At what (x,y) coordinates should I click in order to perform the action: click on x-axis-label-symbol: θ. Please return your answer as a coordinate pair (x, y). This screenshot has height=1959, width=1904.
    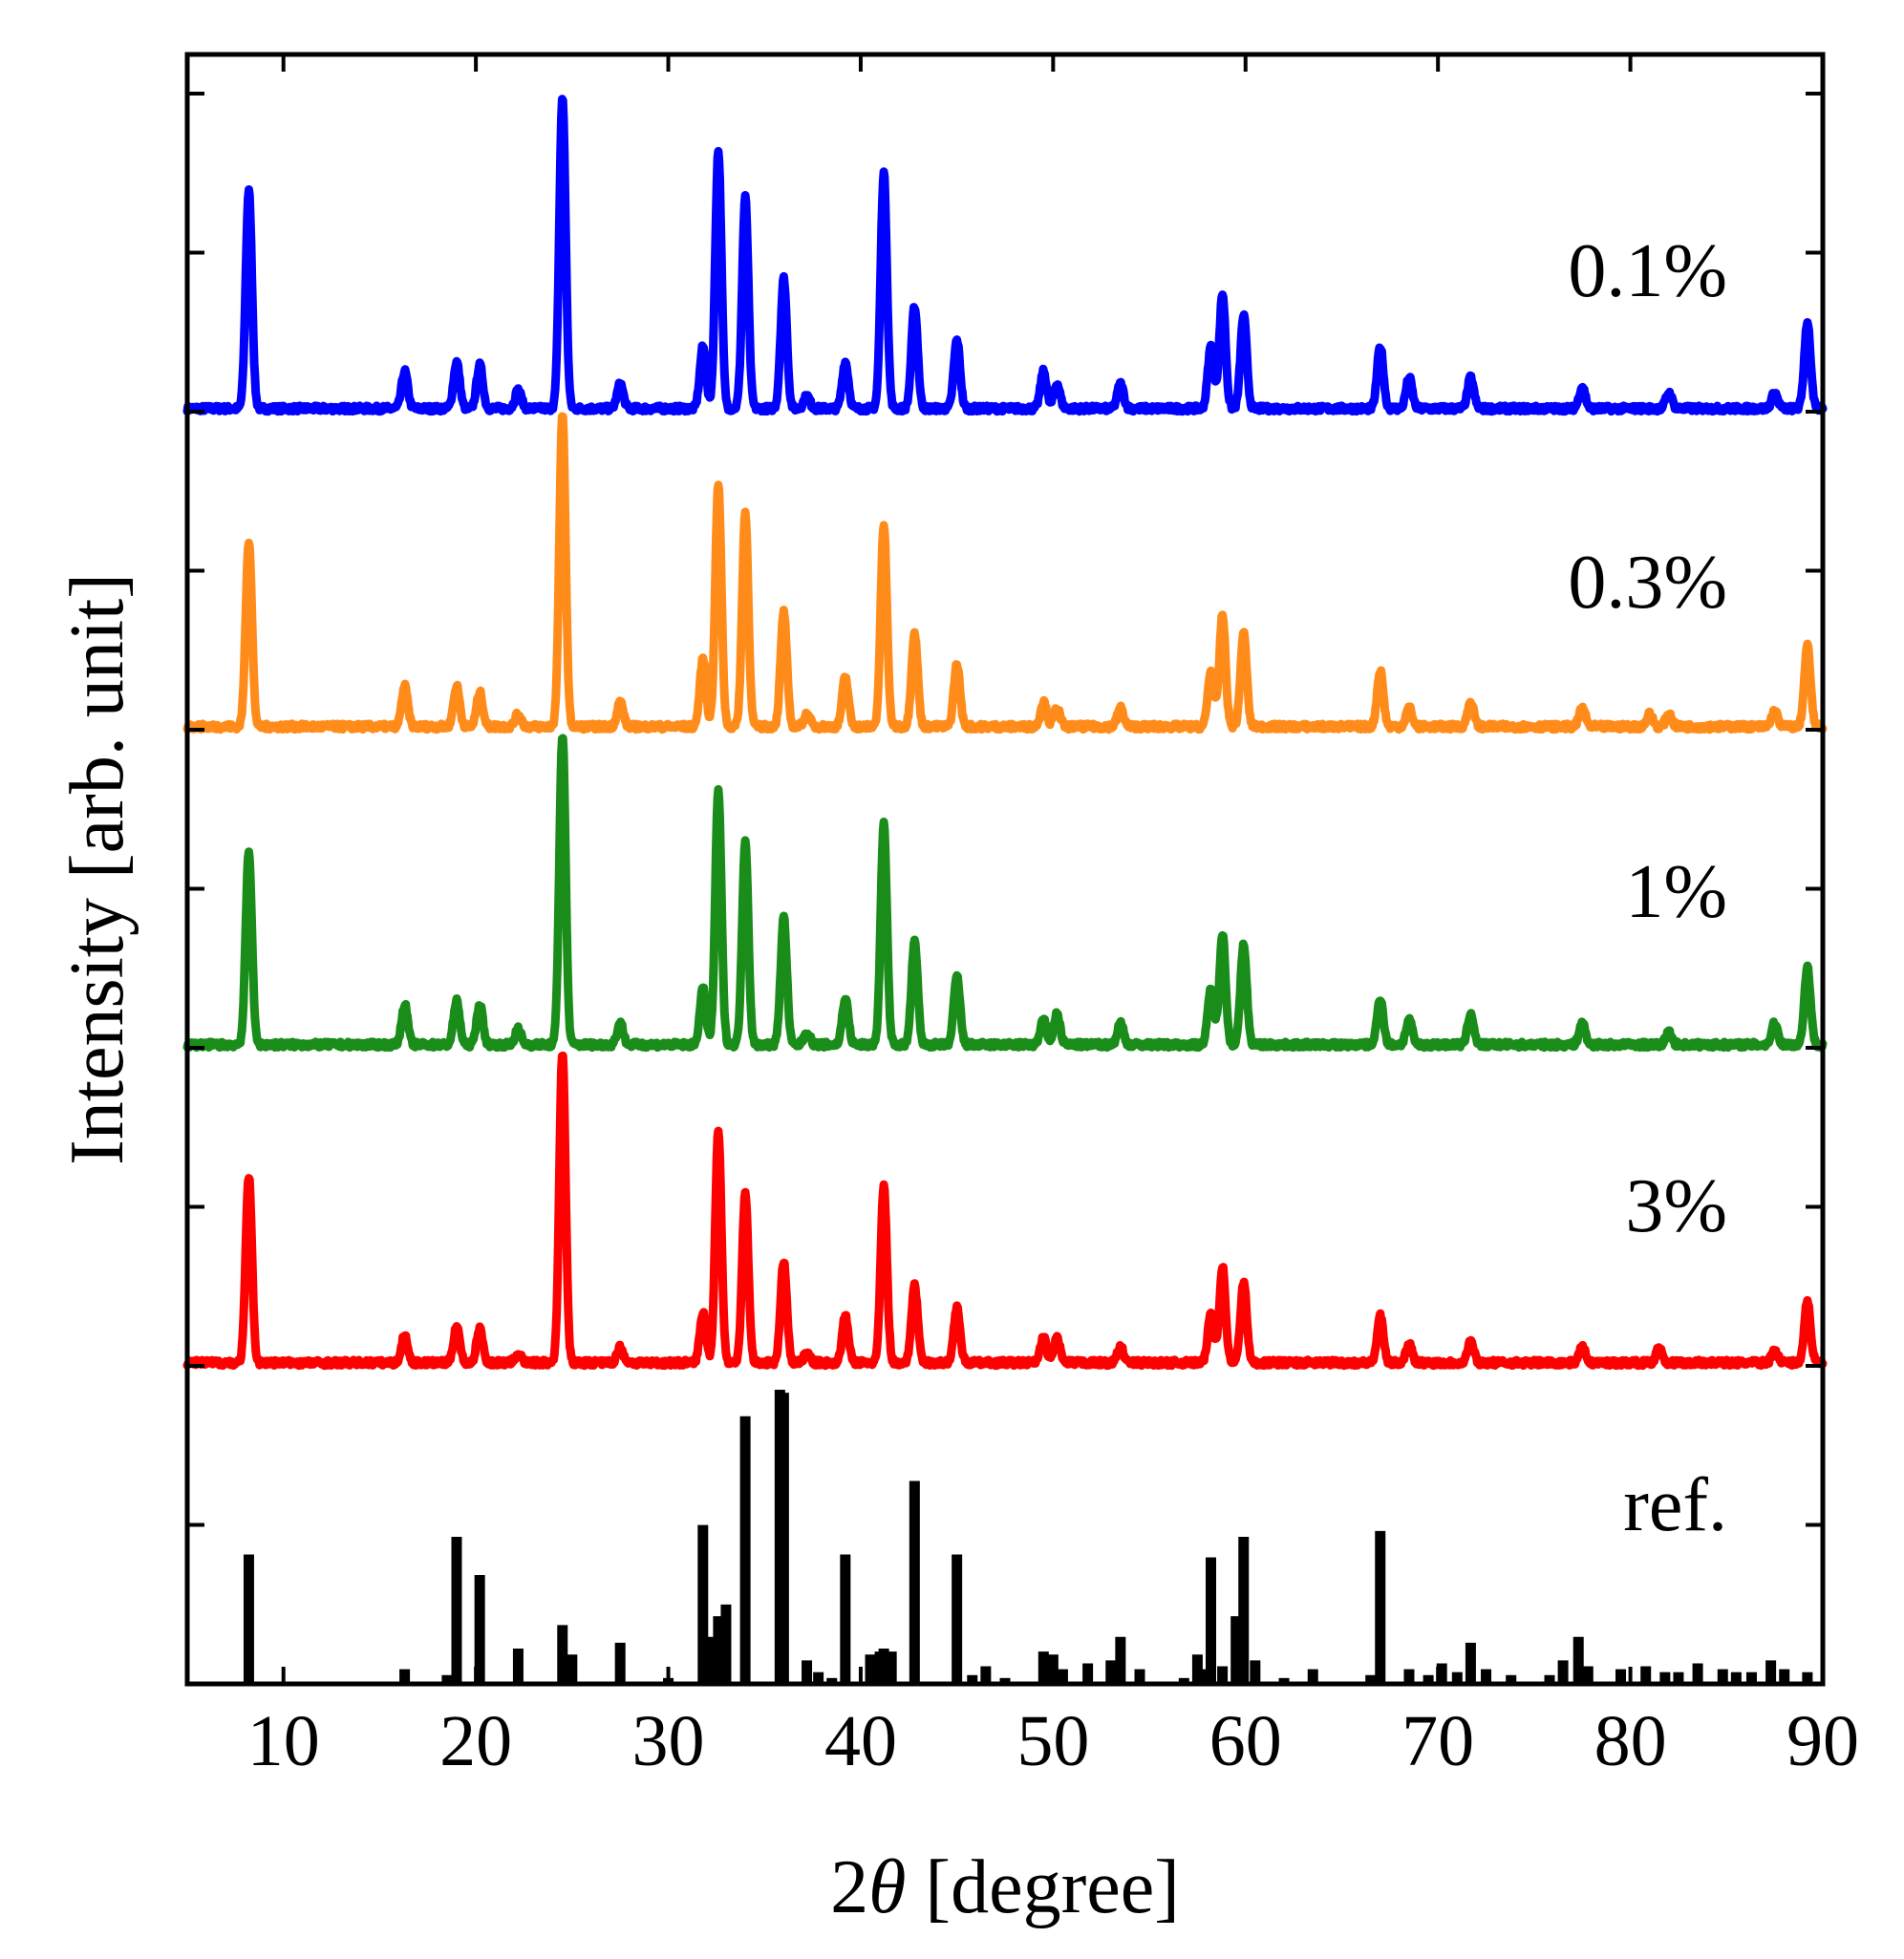
    Looking at the image, I should click on (887, 1887).